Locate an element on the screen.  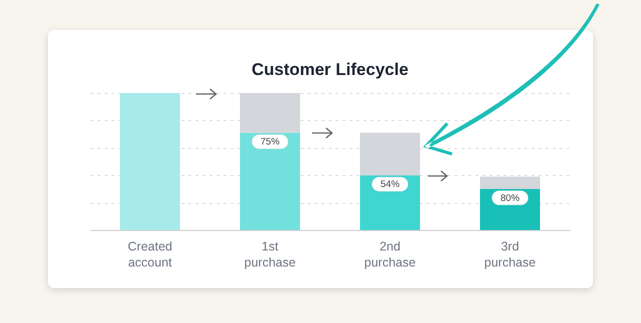
annotation: 80% is located at coordinates (510, 198).